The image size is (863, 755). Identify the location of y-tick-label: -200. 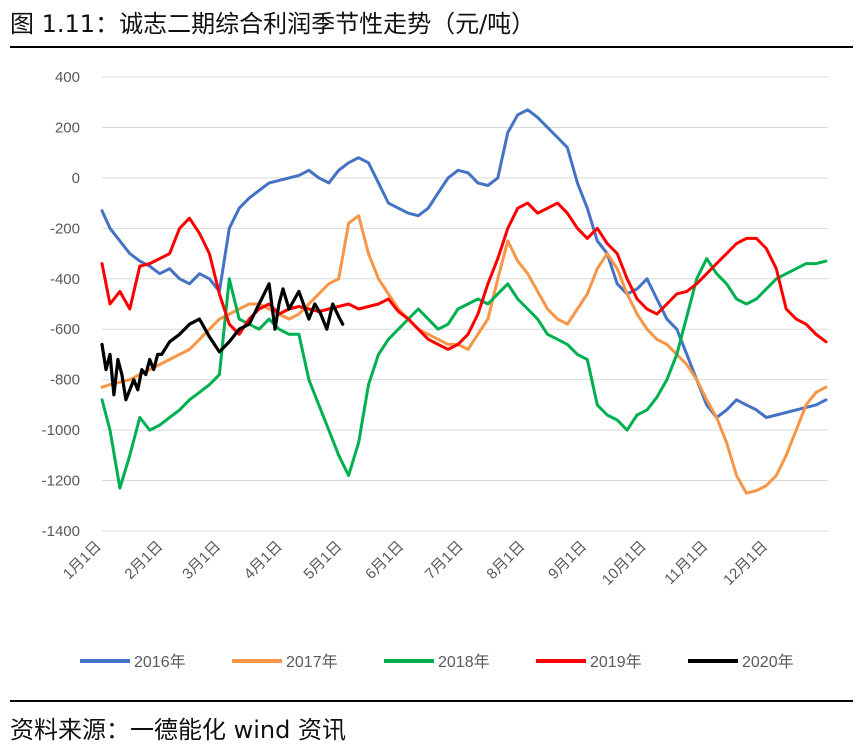
(65, 228).